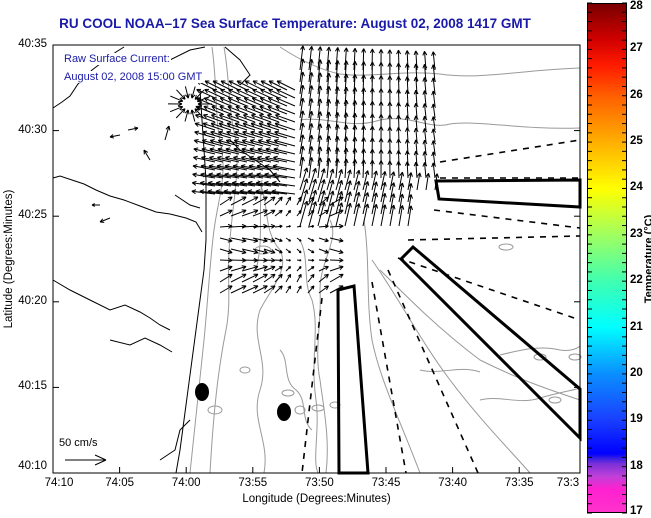 The width and height of the screenshot is (651, 518). I want to click on current-timestamp: August 02, 2008 15:00 GMT, so click(133, 77).